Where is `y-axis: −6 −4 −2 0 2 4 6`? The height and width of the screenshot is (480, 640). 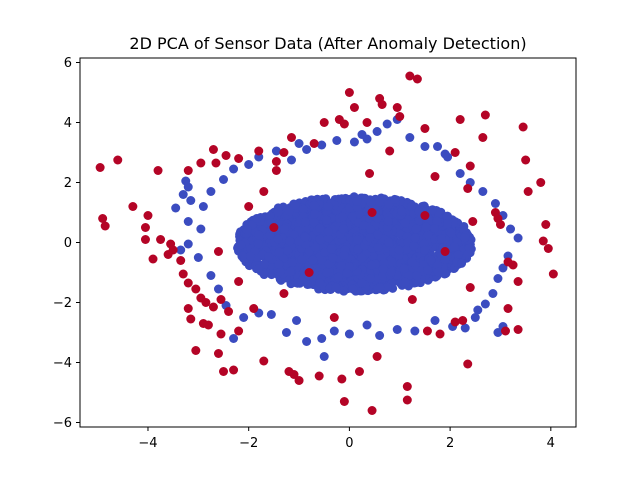 y-axis: −6 −4 −2 0 2 4 6 is located at coordinates (66, 243).